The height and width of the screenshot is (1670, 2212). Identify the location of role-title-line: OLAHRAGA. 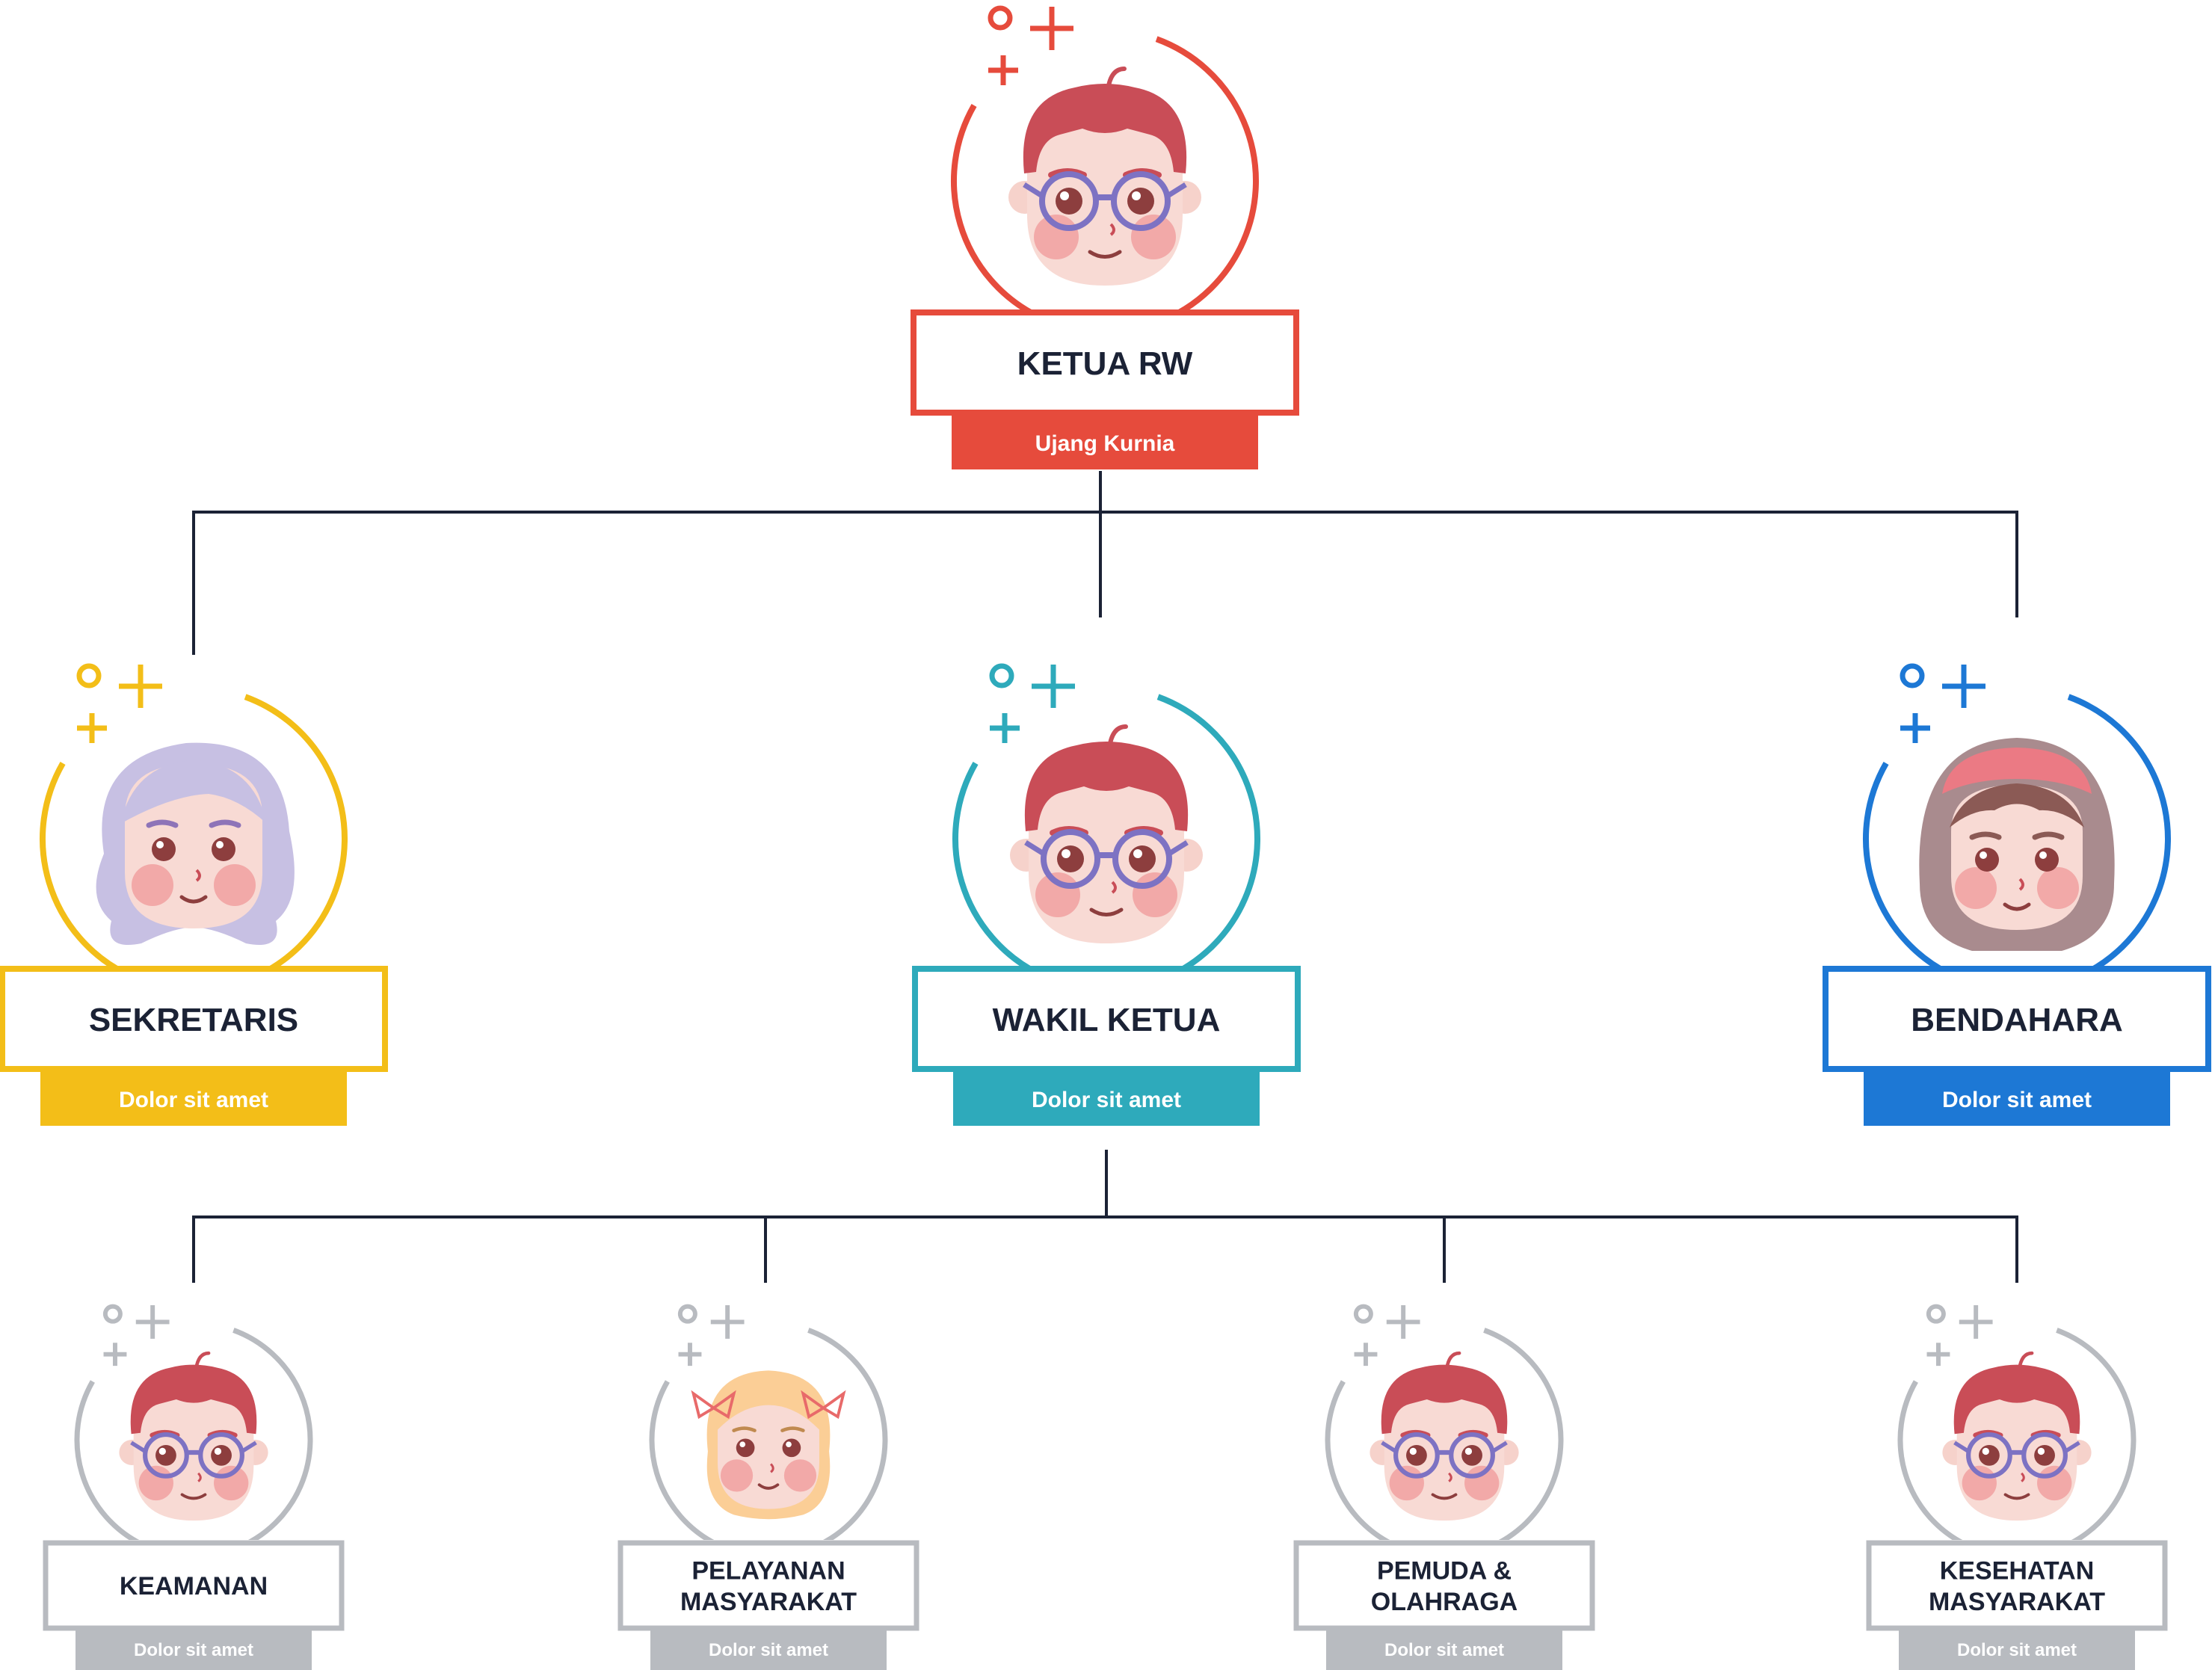
(1444, 1602).